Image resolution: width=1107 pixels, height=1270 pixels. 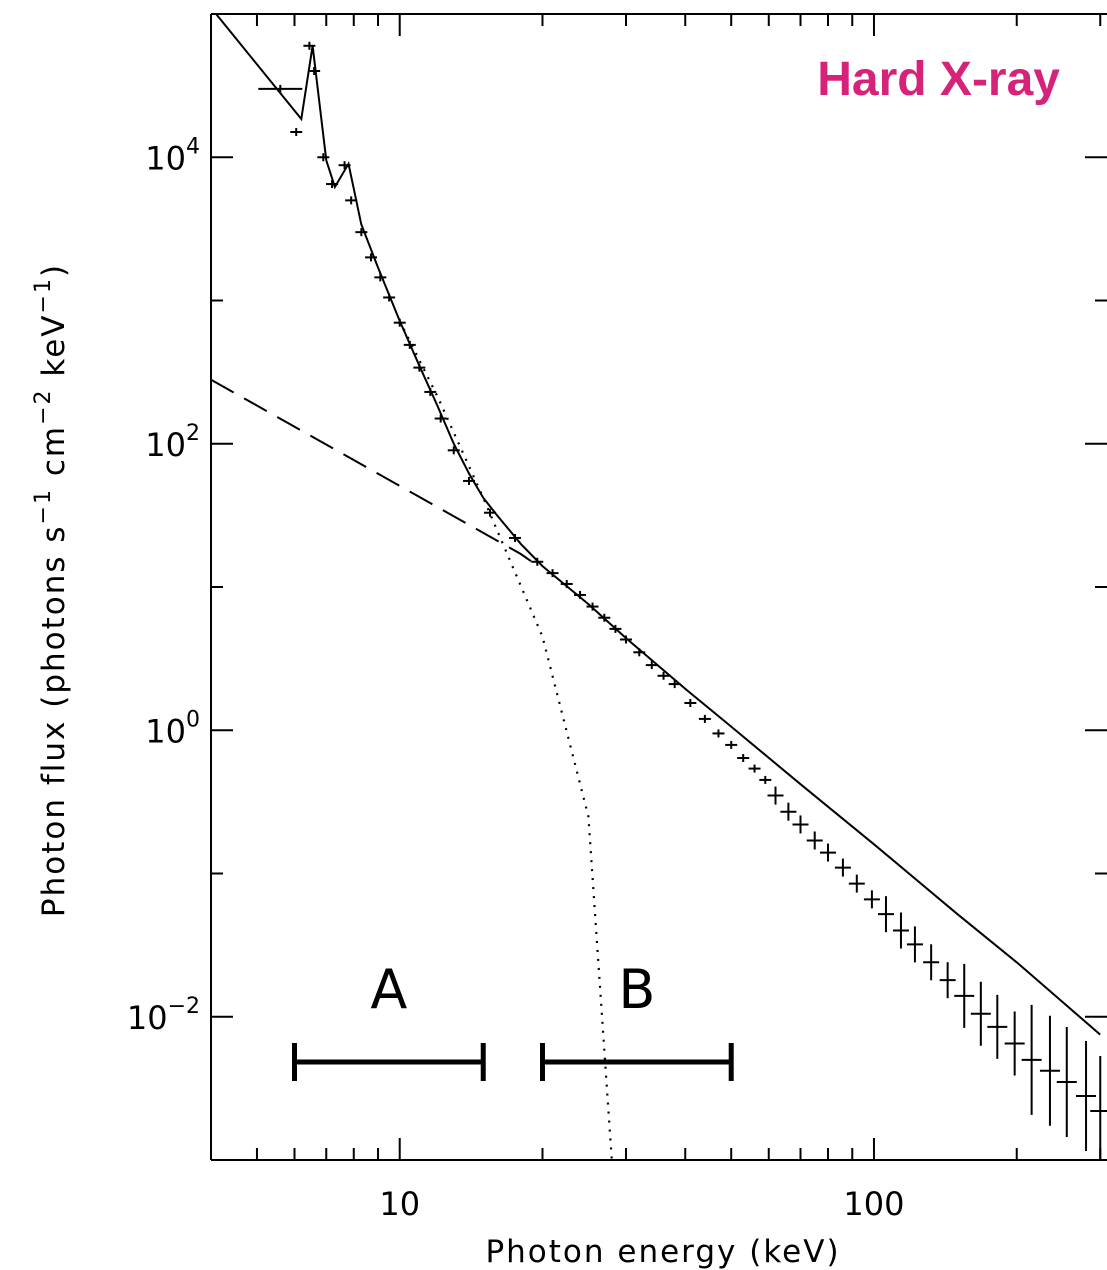 What do you see at coordinates (43, 295) in the screenshot?
I see `y-title-exp3: −1` at bounding box center [43, 295].